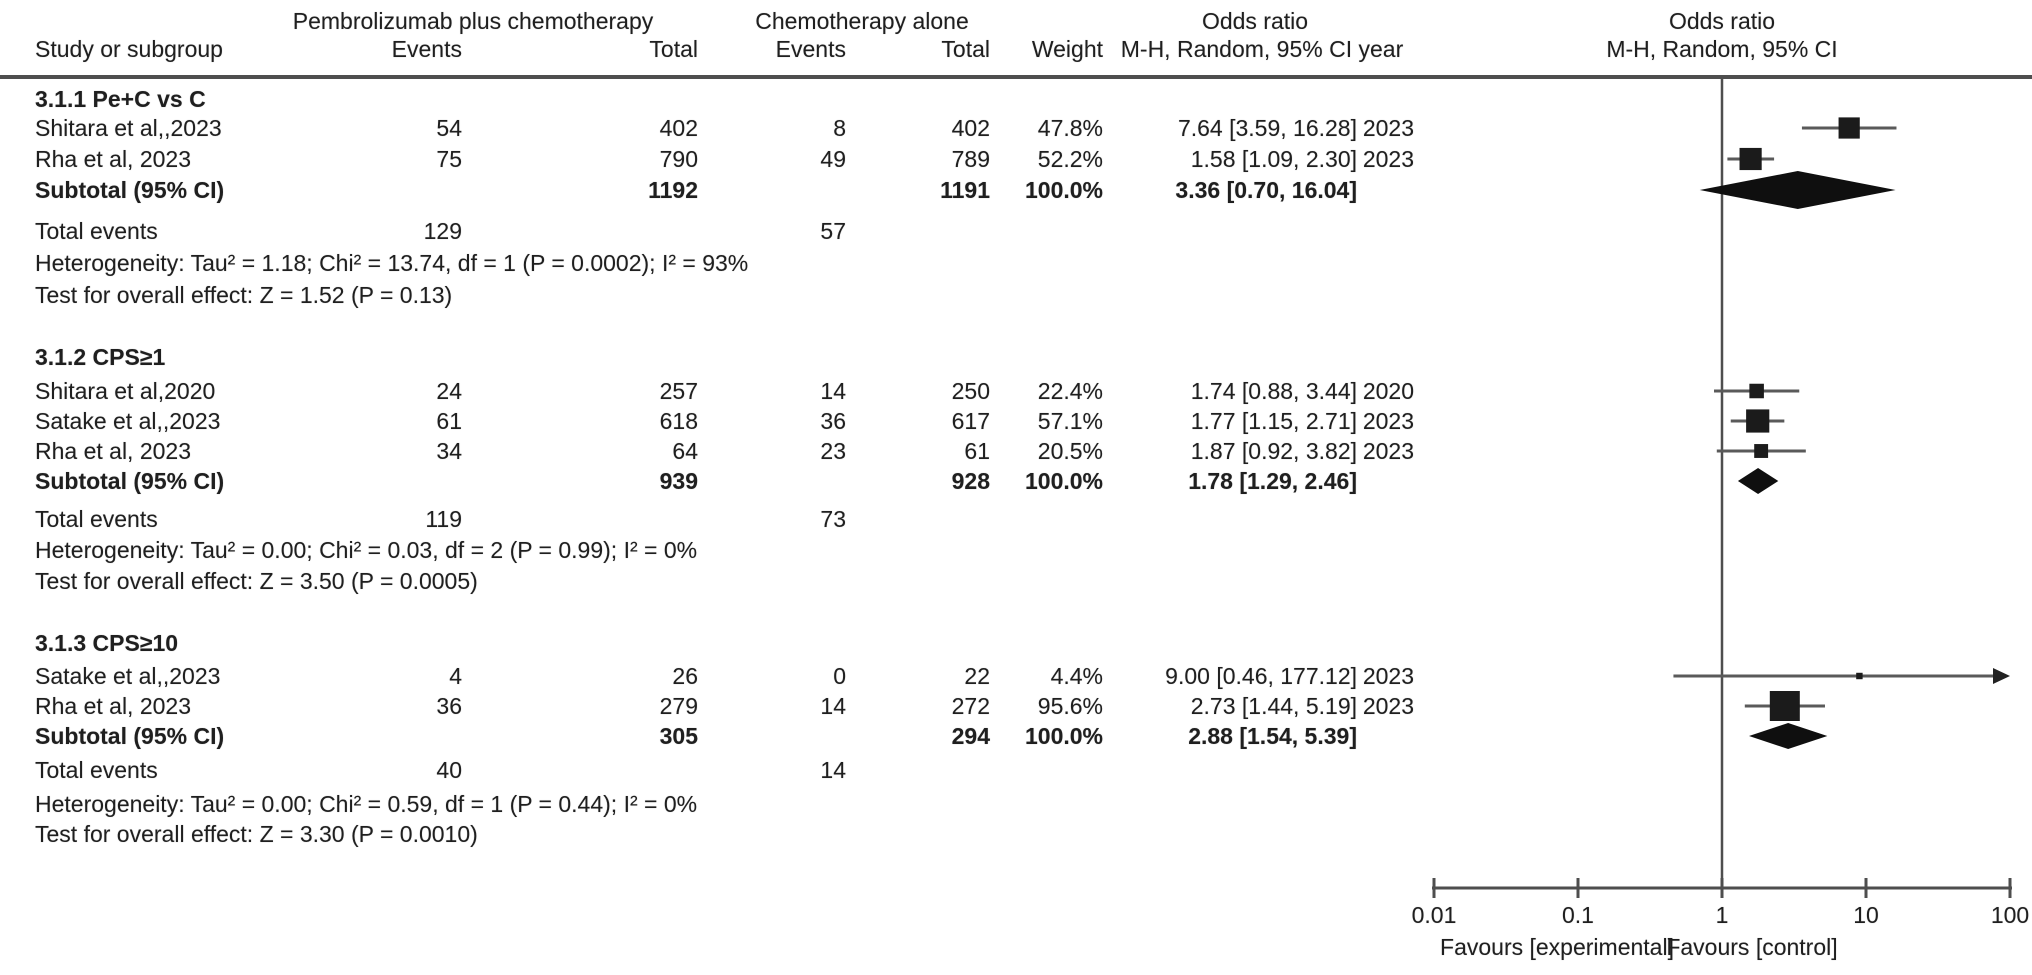 Image resolution: width=2032 pixels, height=975 pixels. What do you see at coordinates (678, 736) in the screenshot?
I see `subtotal-total-experimental: 305` at bounding box center [678, 736].